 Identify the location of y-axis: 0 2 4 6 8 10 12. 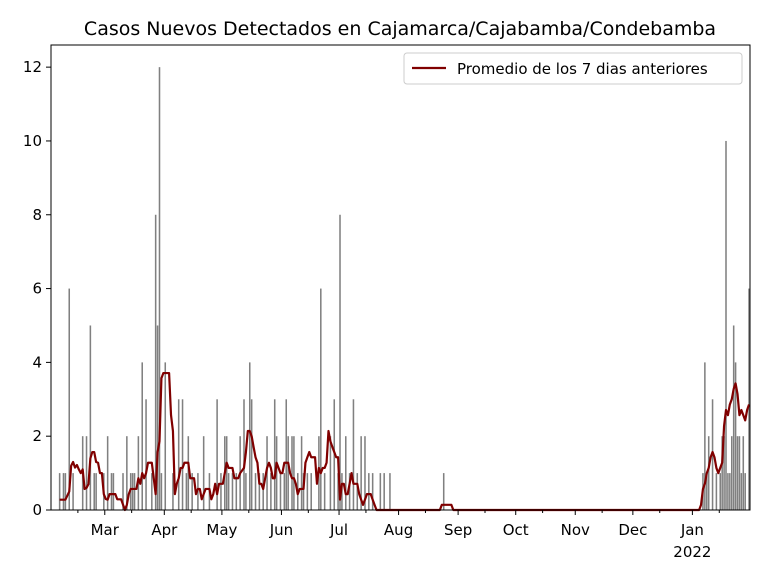
(37, 288).